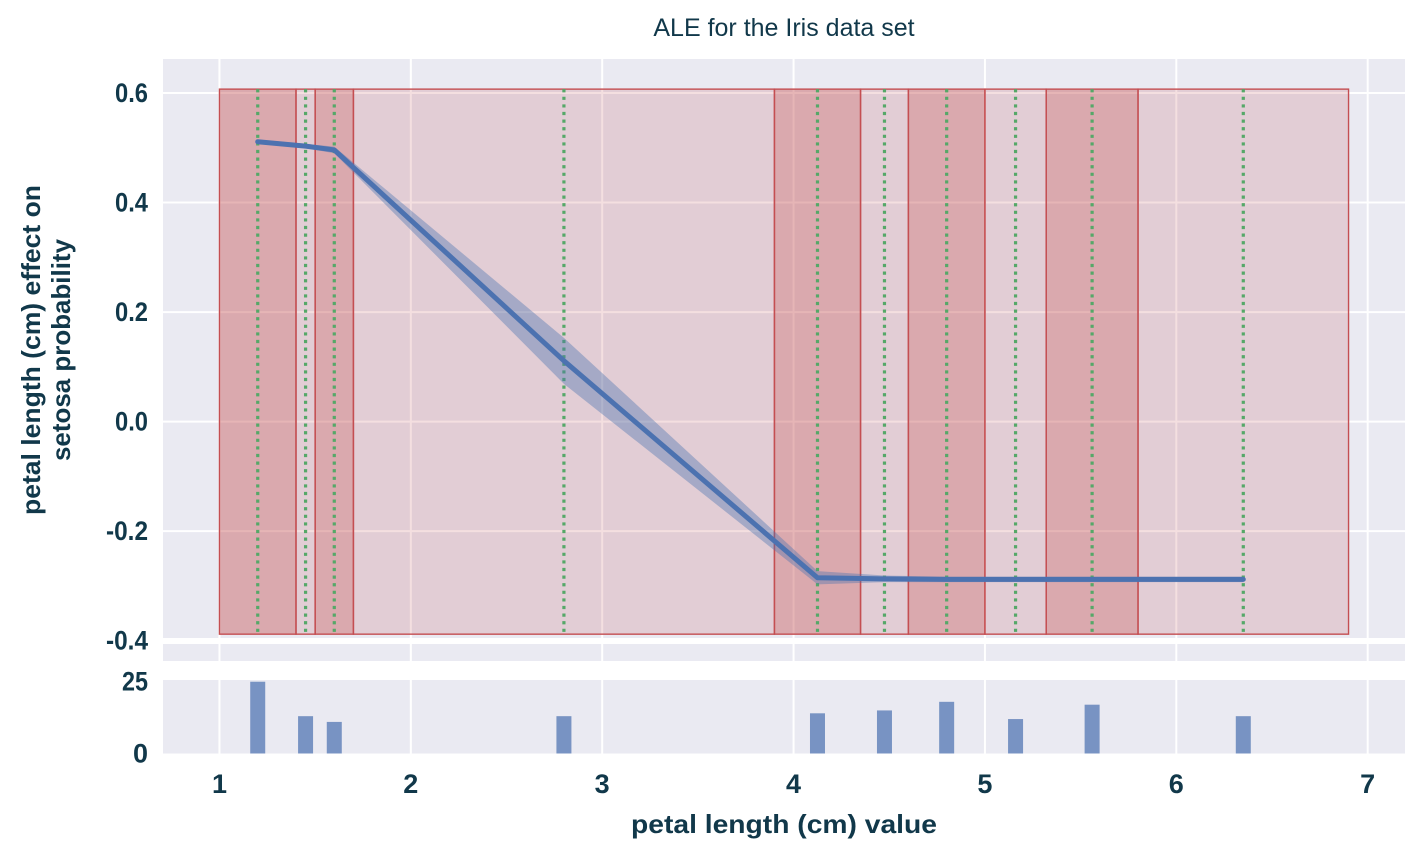 The height and width of the screenshot is (860, 1423). I want to click on histogram-axes, so click(784, 717).